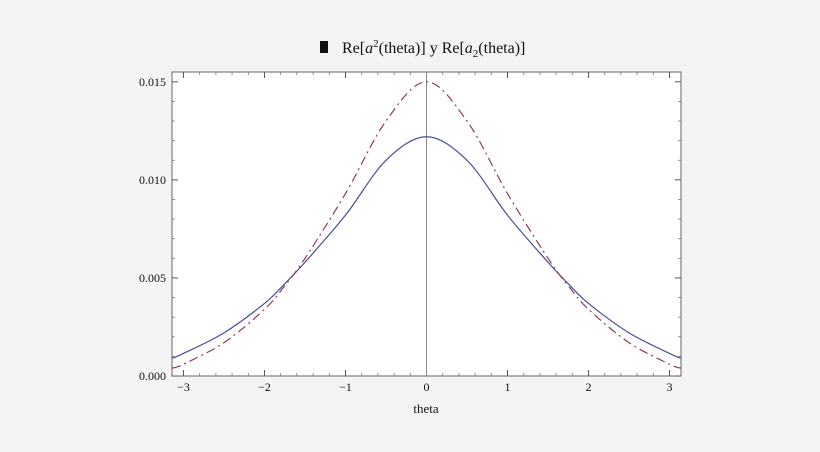 The height and width of the screenshot is (452, 820). What do you see at coordinates (425, 408) in the screenshot?
I see `x-axis-label: theta` at bounding box center [425, 408].